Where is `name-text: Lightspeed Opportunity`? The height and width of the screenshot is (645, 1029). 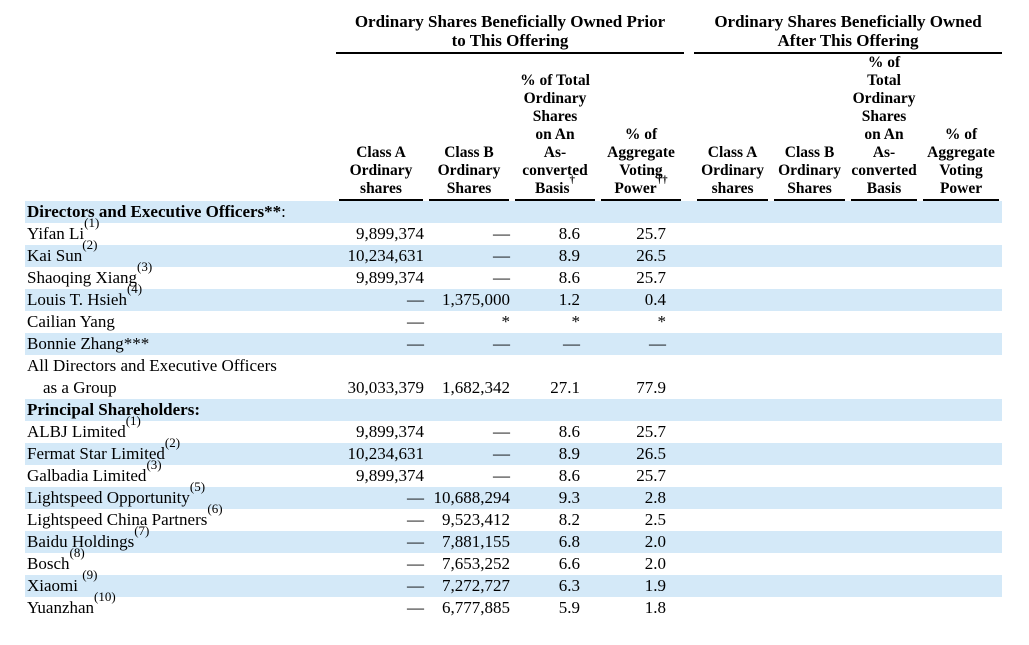 name-text: Lightspeed Opportunity is located at coordinates (108, 497).